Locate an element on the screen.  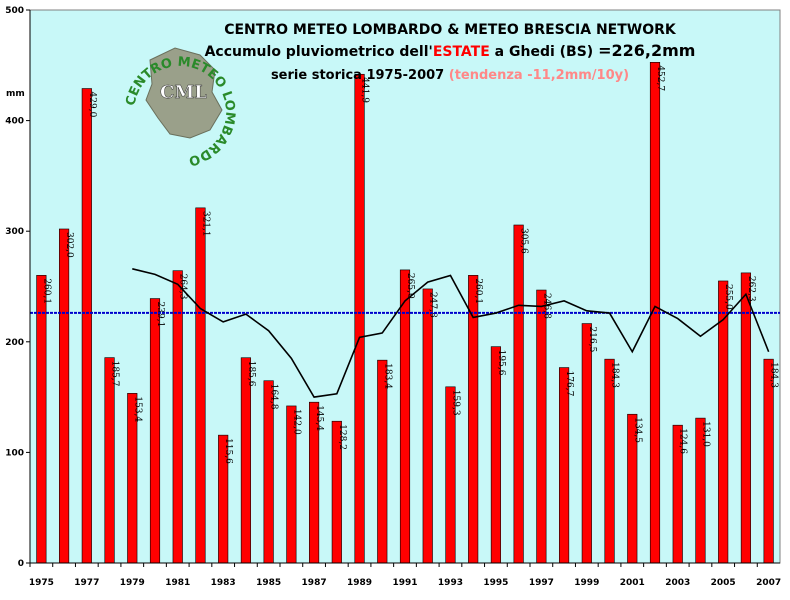
data-label-1989: 441,9 is located at coordinates (365, 90).